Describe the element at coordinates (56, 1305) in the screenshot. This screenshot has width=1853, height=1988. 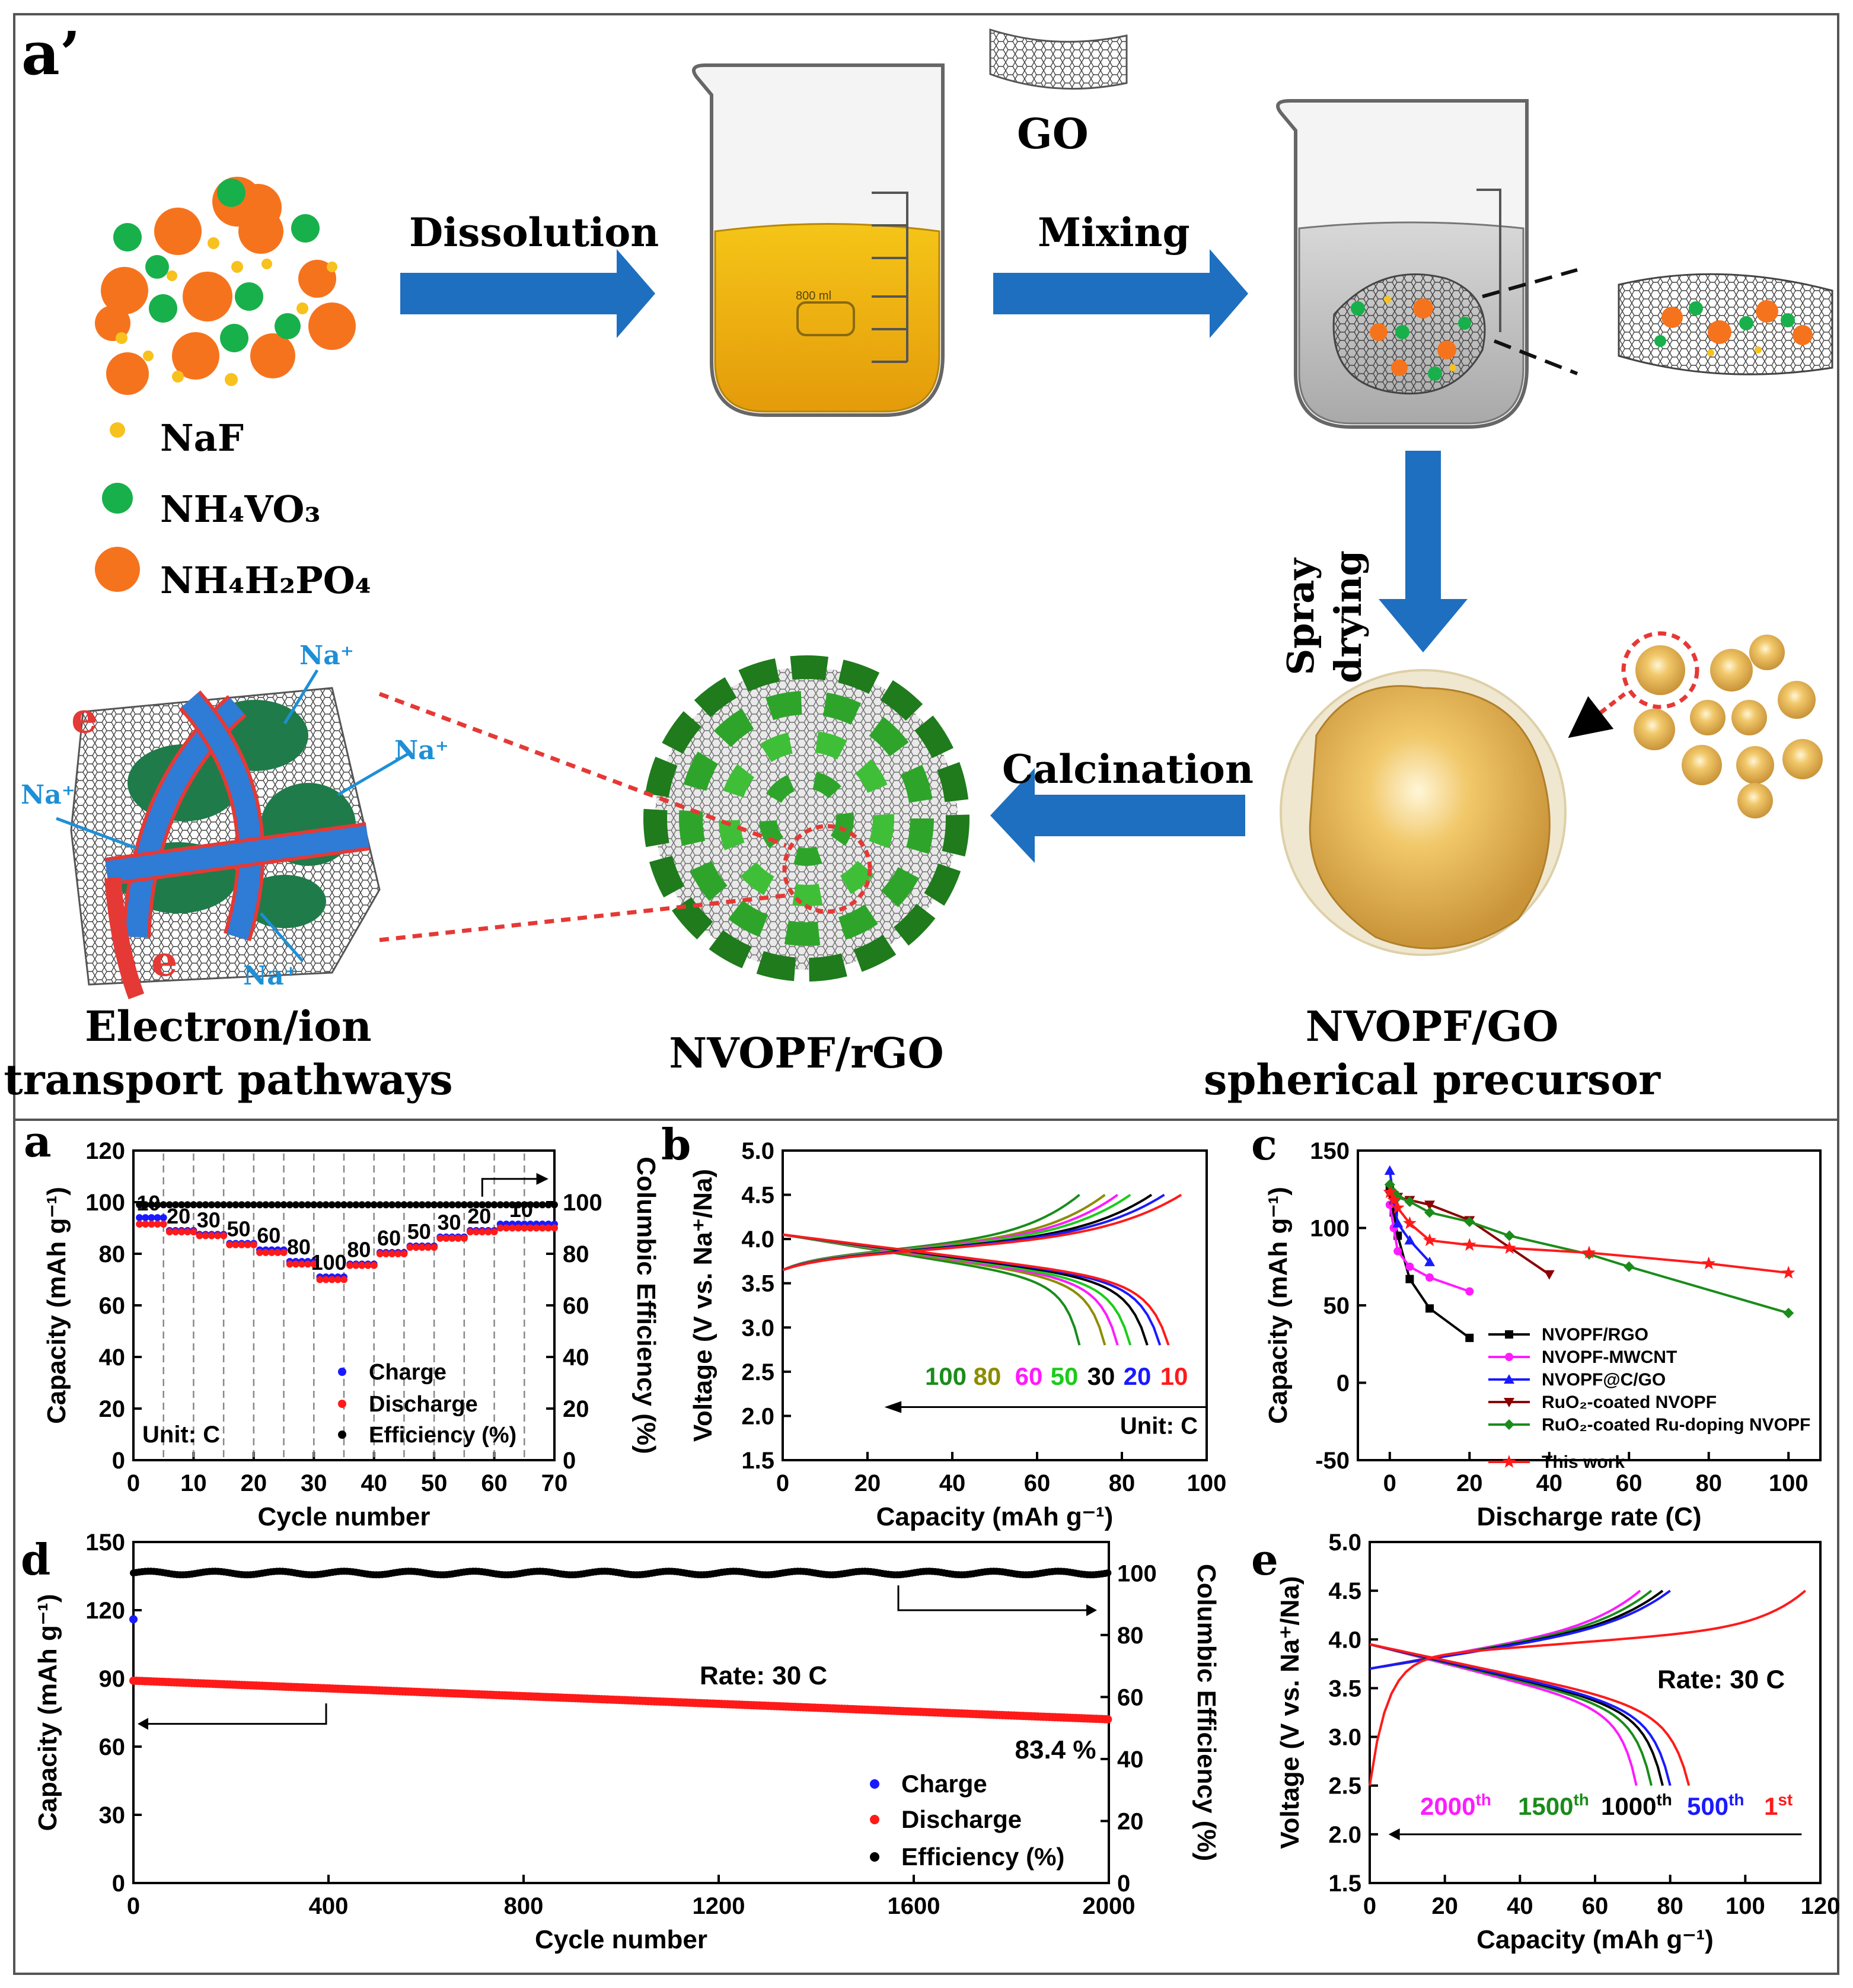
I see `y-axis-label: Capacity (mAh g⁻¹)` at that location.